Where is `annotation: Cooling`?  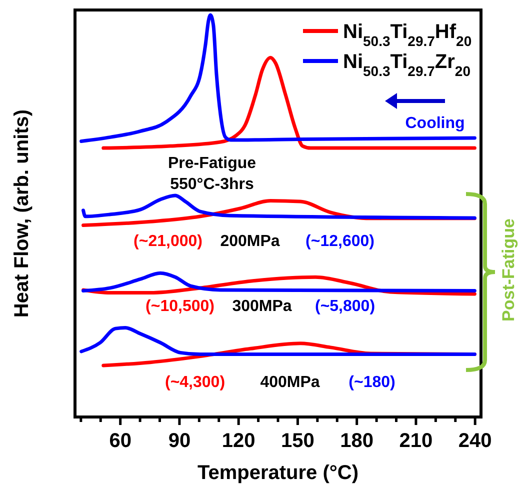
annotation: Cooling is located at coordinates (435, 123).